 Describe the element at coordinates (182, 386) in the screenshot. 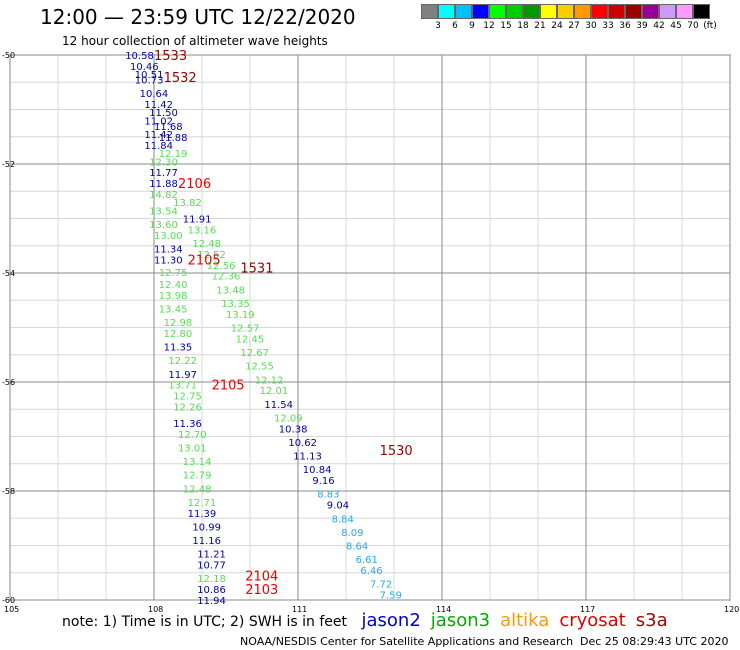

I see `wave-height-value: 13.71` at that location.